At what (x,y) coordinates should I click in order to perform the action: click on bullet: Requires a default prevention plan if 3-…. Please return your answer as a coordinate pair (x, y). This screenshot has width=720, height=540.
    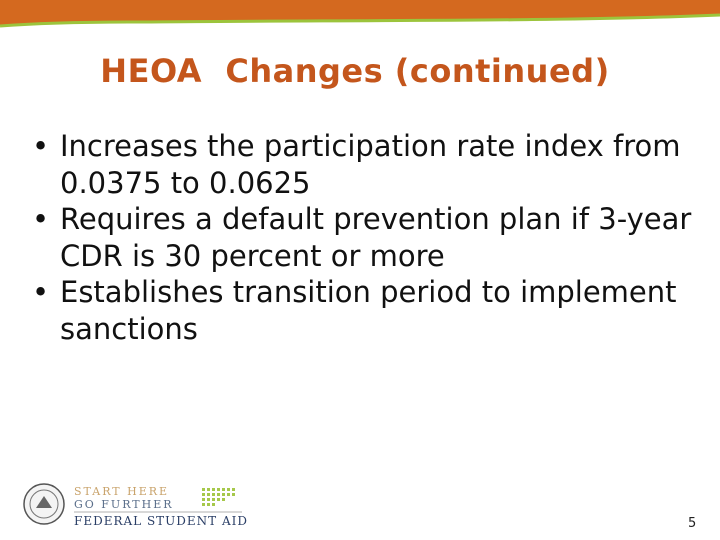
    Looking at the image, I should click on (364, 237).